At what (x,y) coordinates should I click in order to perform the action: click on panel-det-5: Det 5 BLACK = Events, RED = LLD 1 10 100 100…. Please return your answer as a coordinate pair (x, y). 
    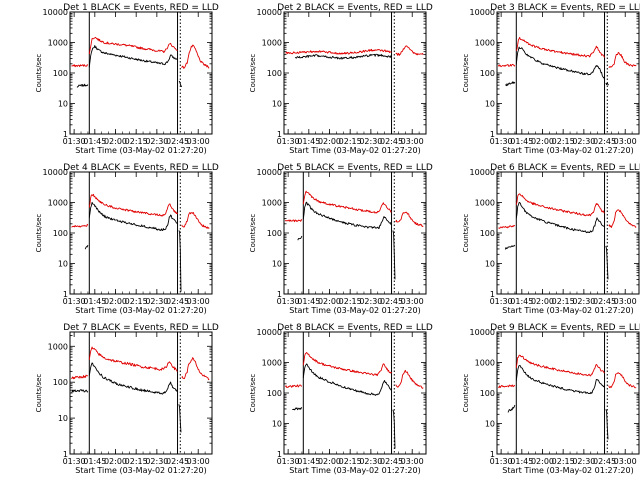
    Looking at the image, I should click on (341, 239).